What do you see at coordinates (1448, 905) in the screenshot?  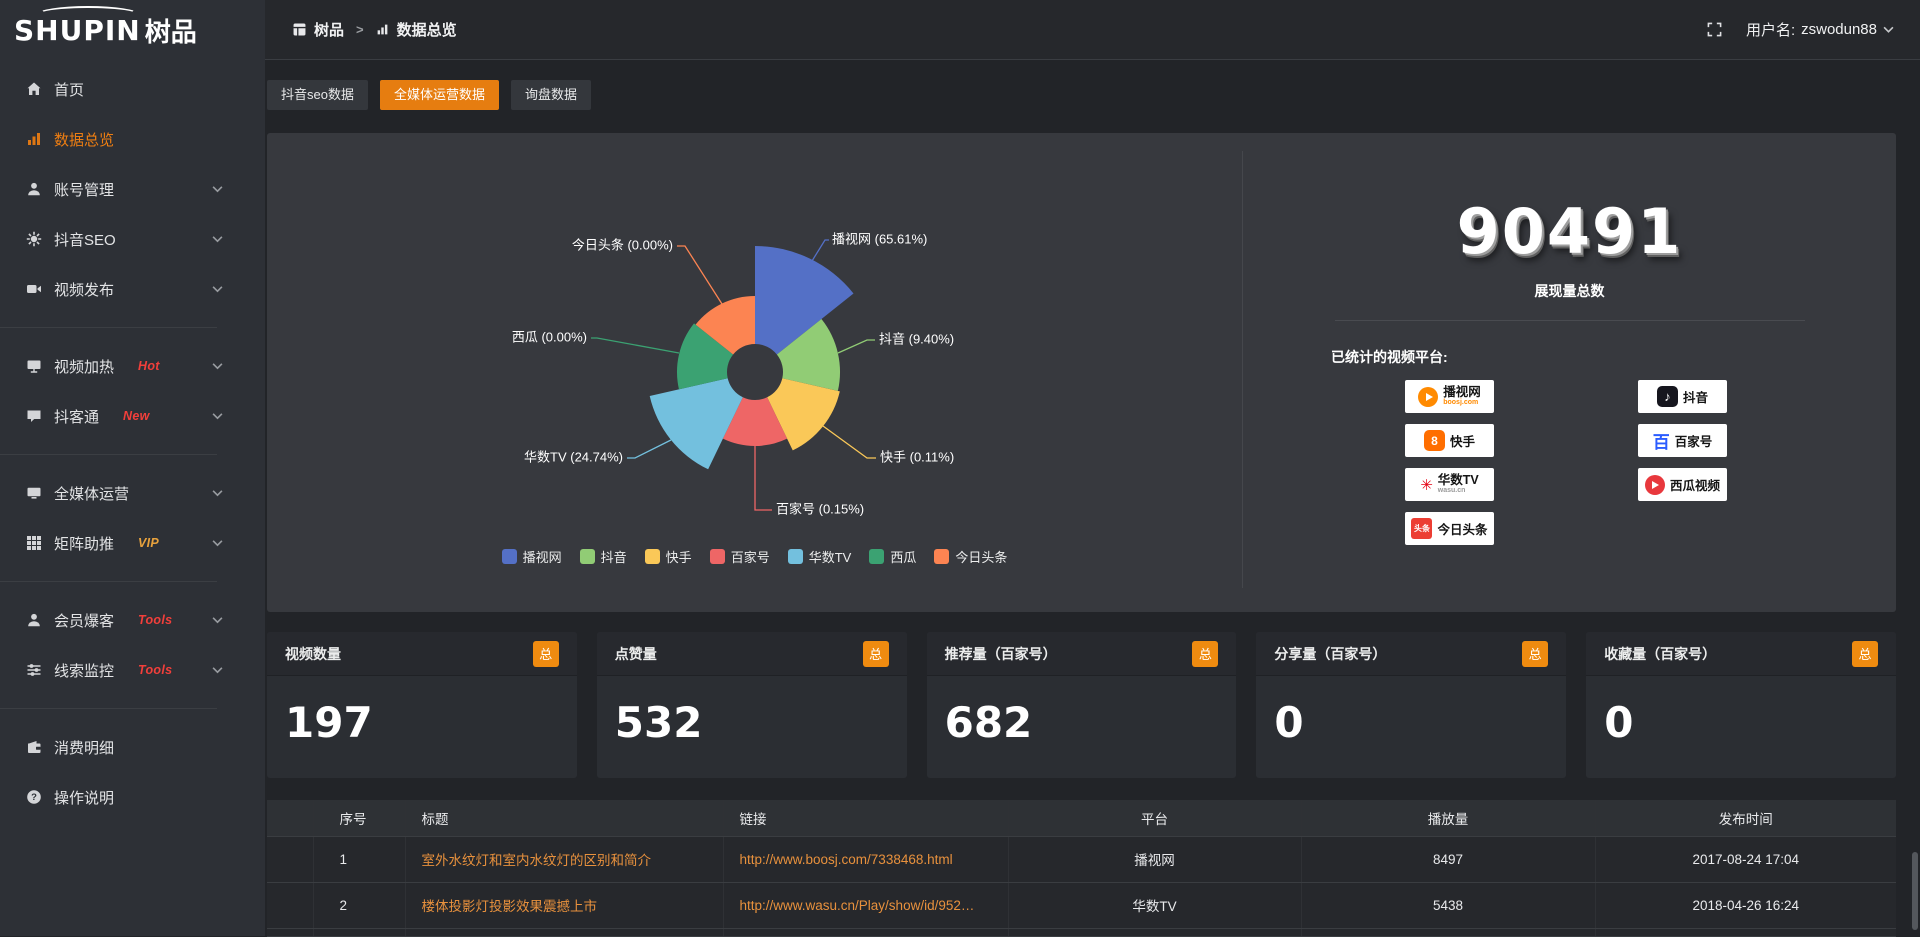 I see `cell-plays: 5438` at bounding box center [1448, 905].